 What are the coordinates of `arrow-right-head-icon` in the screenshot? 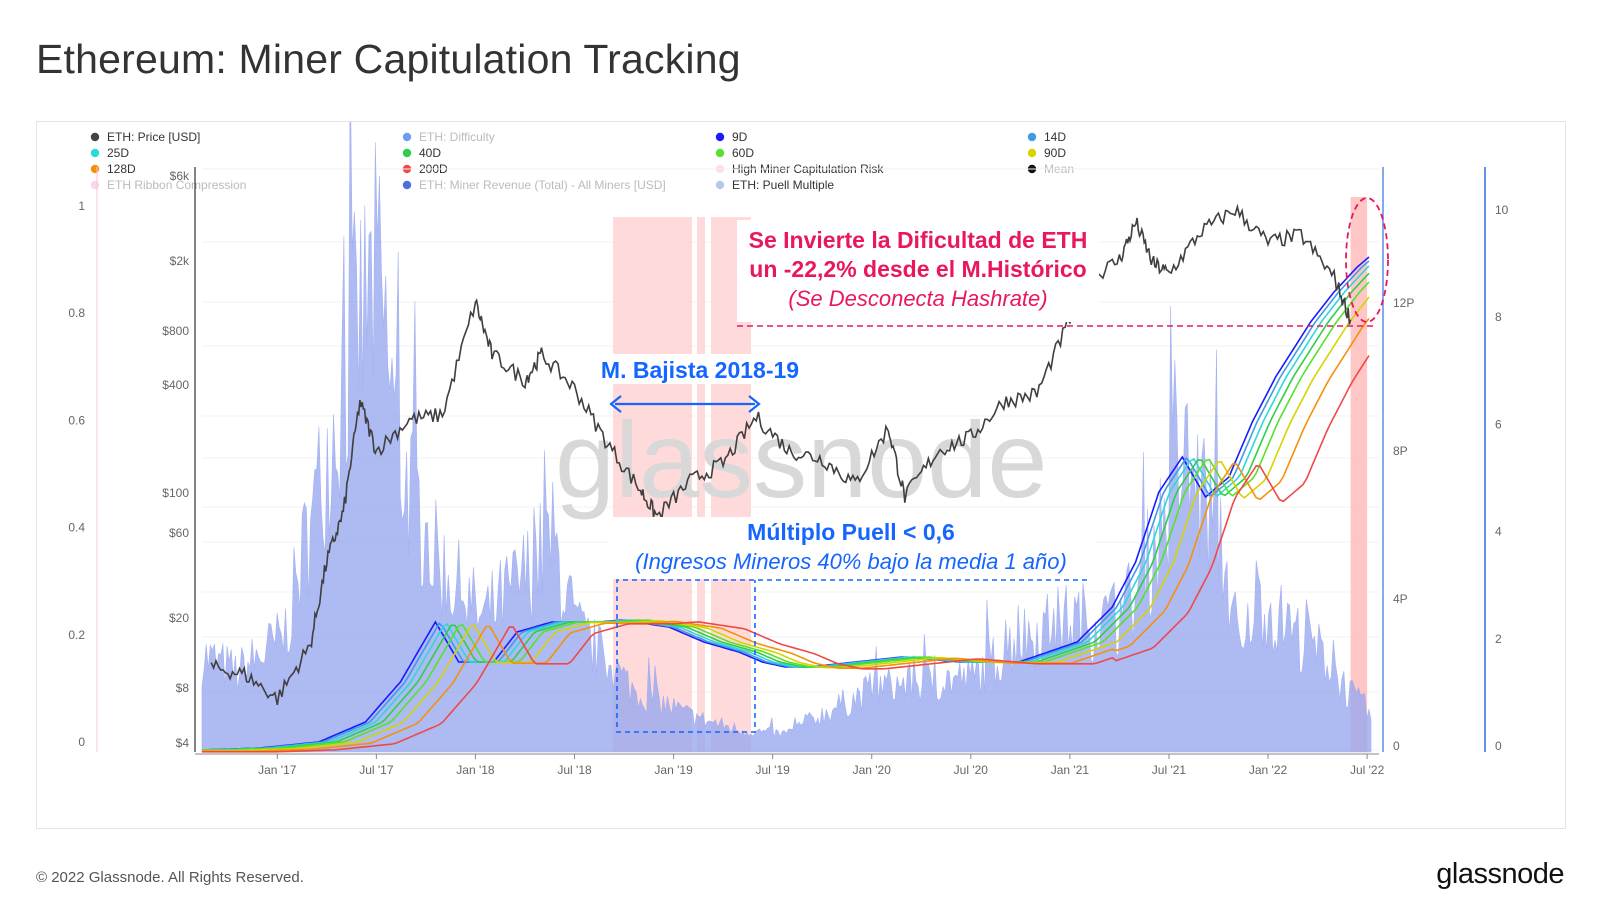 It's located at (754, 404).